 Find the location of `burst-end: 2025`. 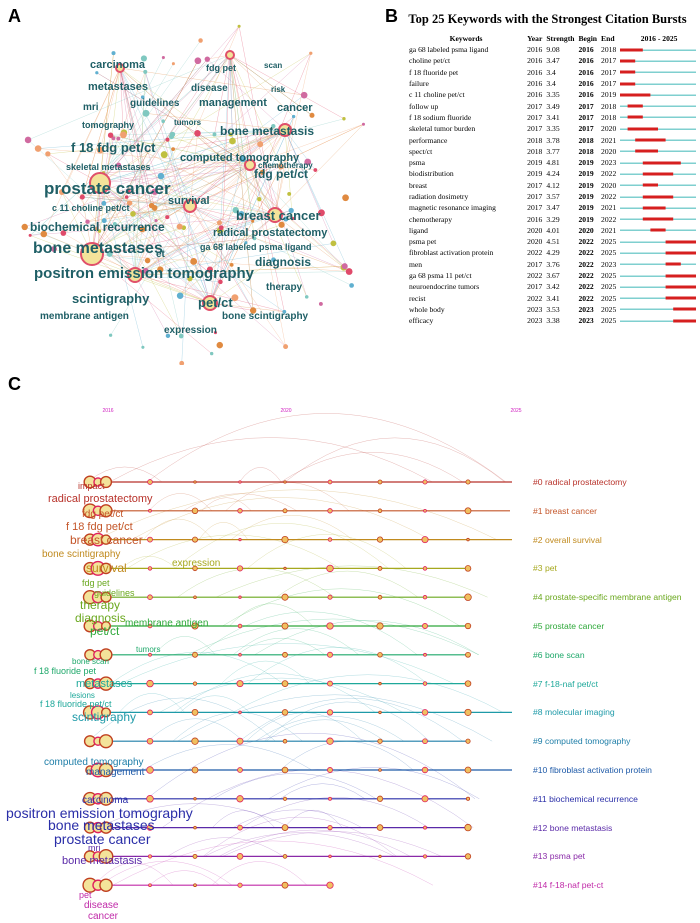

burst-end: 2025 is located at coordinates (609, 321).